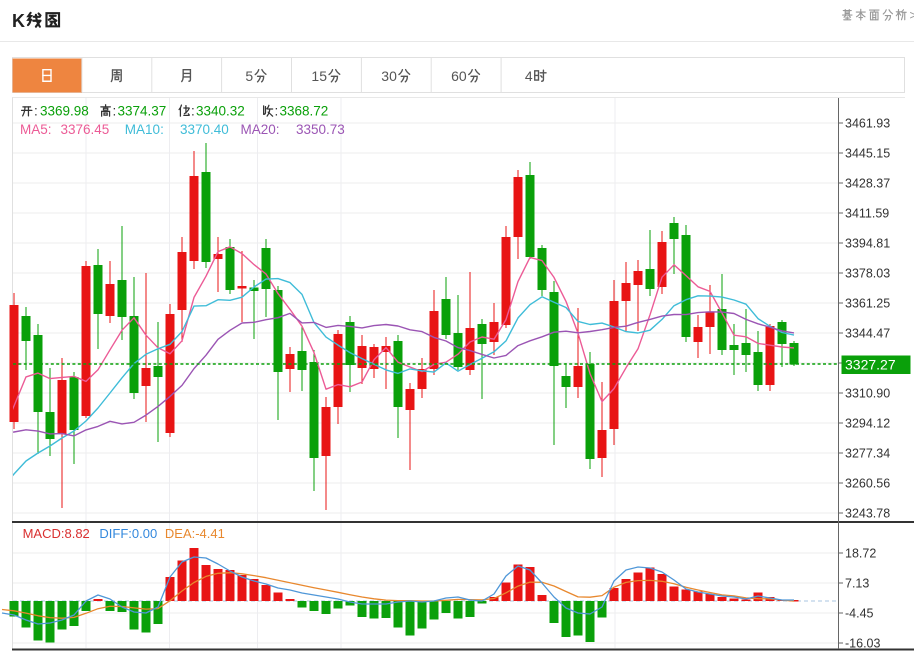 Image resolution: width=914 pixels, height=654 pixels. Describe the element at coordinates (144, 129) in the screenshot. I see `svg-text: MA10:` at that location.